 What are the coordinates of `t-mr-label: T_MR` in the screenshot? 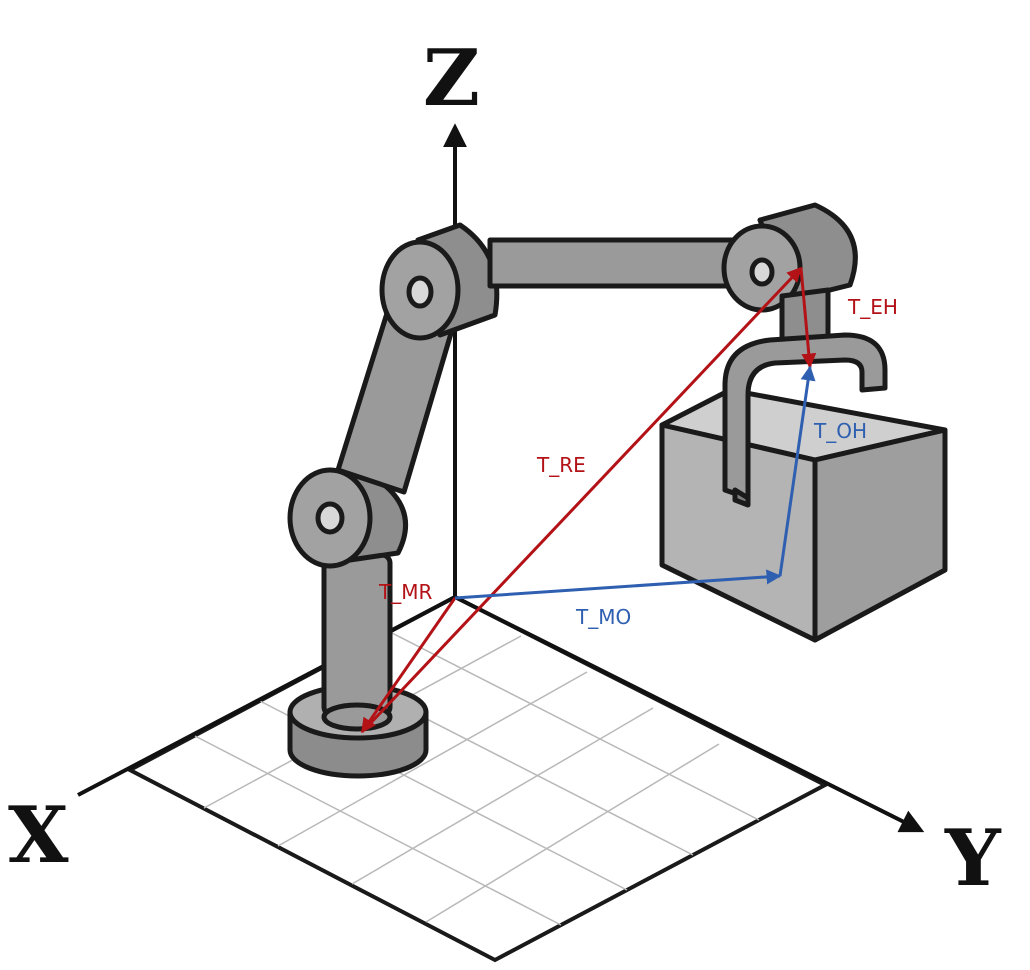 It's located at (405, 592).